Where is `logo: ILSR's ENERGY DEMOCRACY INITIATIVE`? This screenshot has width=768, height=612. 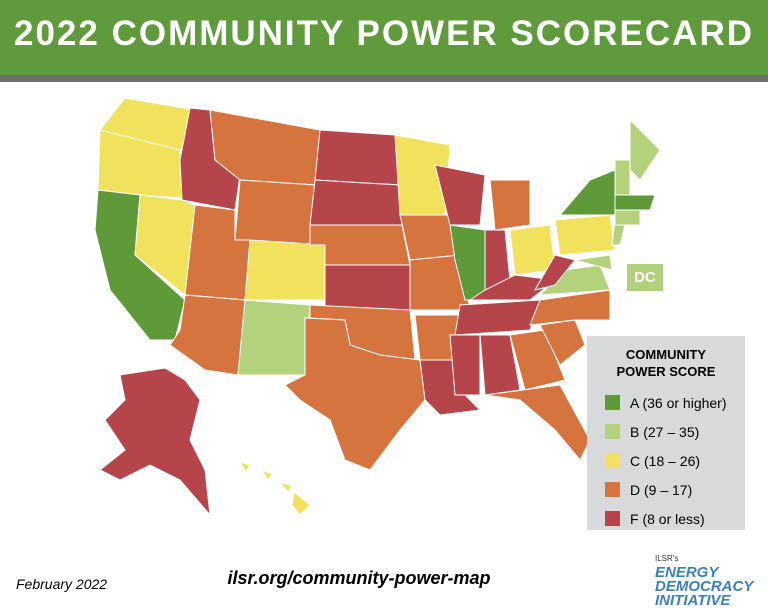
logo: ILSR's ENERGY DEMOCRACY INITIATIVE is located at coordinates (704, 580).